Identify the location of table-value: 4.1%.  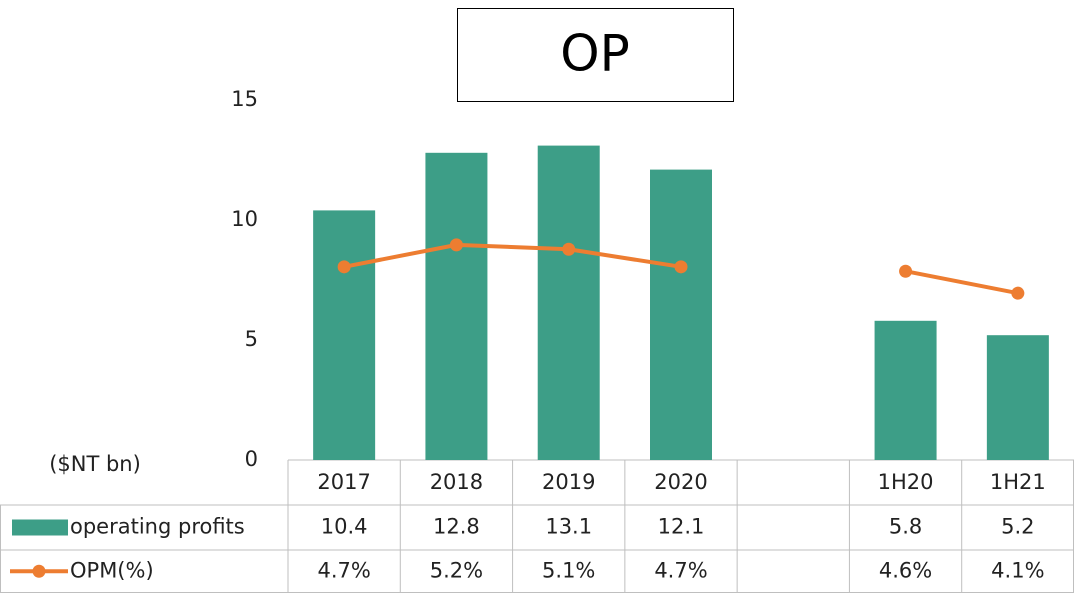
(1017, 570).